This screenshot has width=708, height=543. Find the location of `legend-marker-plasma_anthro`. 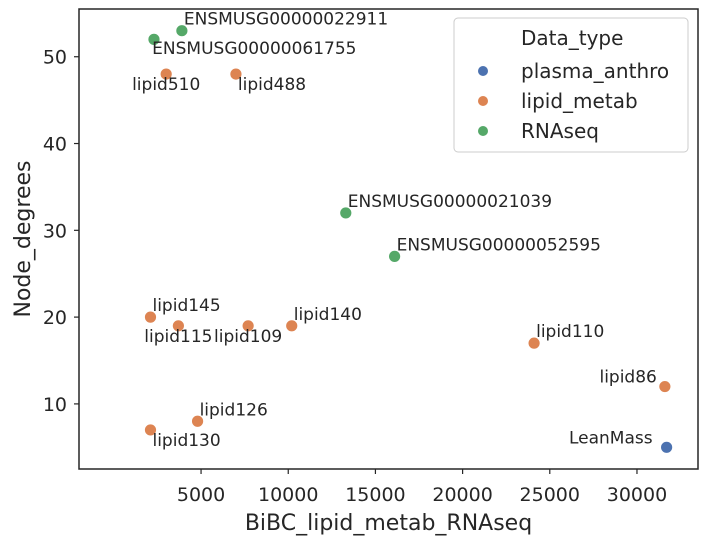

legend-marker-plasma_anthro is located at coordinates (483, 71).